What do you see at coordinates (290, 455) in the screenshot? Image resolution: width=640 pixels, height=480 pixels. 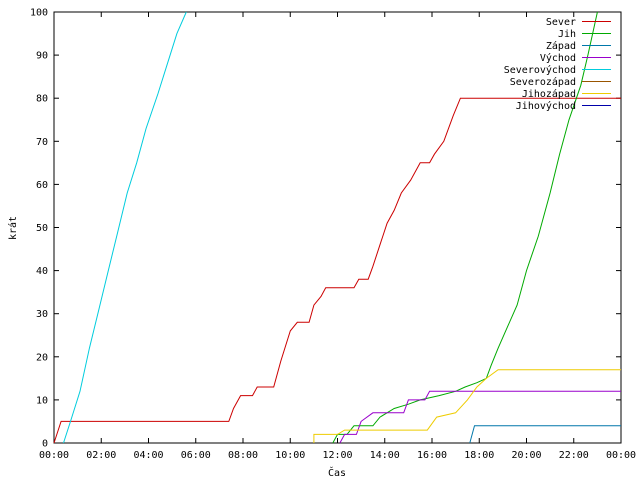 I see `x-tick-label: 10:00` at bounding box center [290, 455].